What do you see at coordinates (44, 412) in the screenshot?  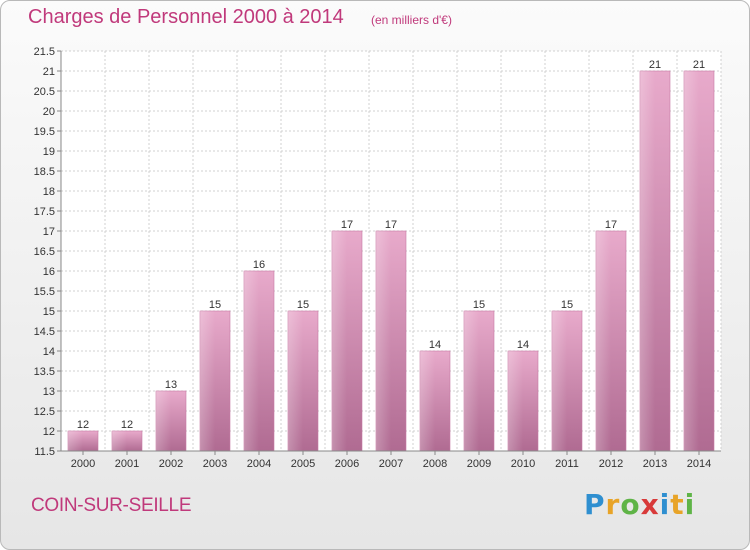 I see `y-tick-label: 12.5` at bounding box center [44, 412].